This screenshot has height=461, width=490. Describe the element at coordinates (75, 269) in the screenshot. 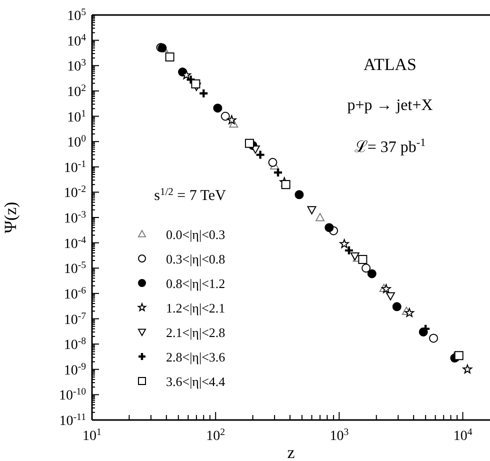

I see `y-tick-label: 10$^{-5}$` at that location.